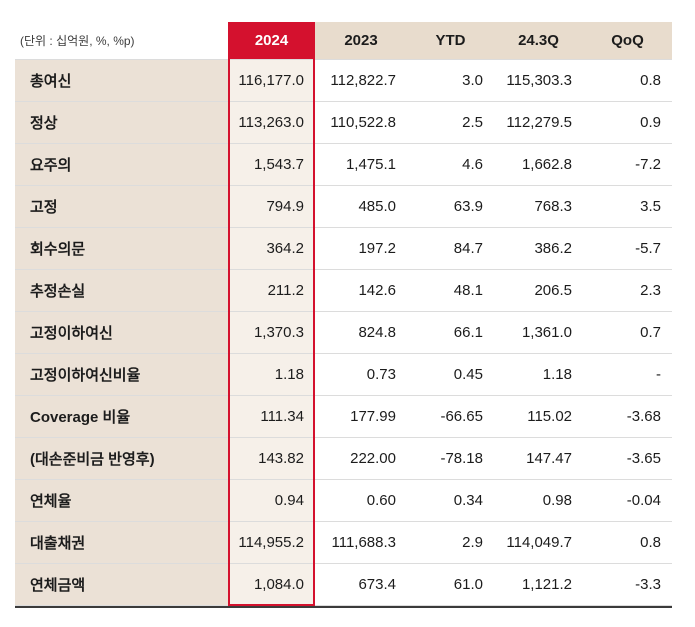 This screenshot has width=695, height=627. I want to click on cell-2023: 110,522.8, so click(361, 123).